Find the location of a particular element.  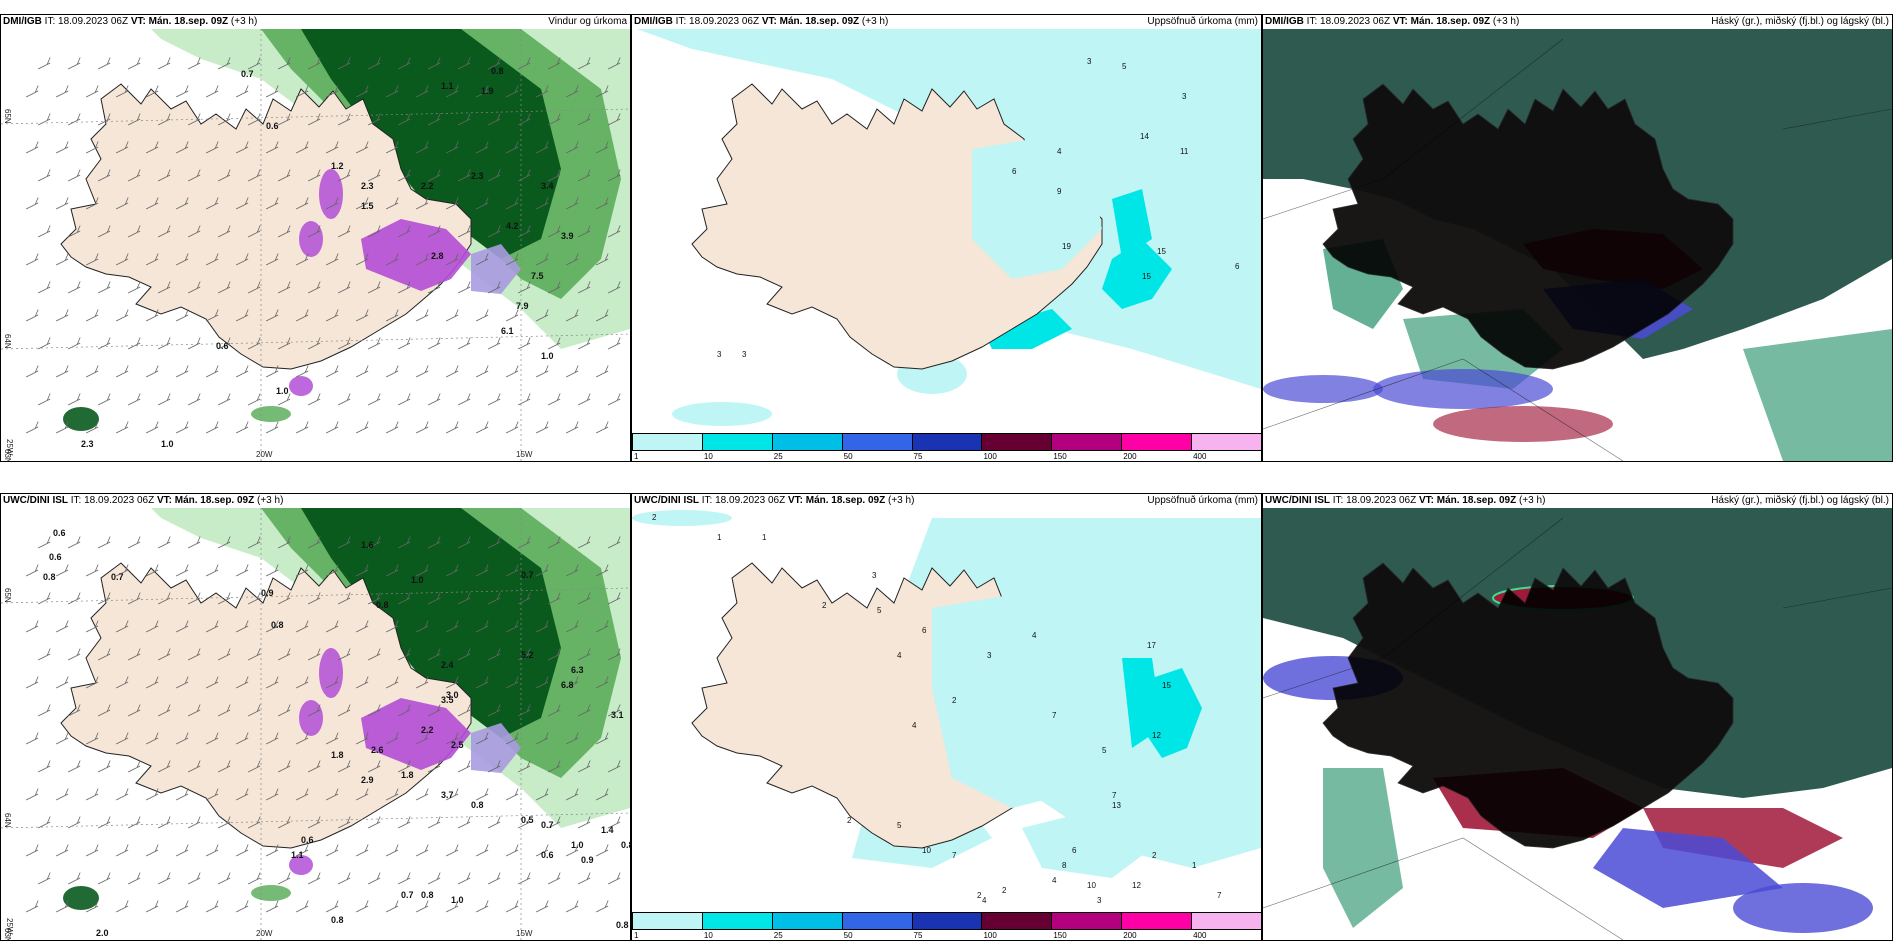

precip-value-label: 0.7 is located at coordinates (527, 575).